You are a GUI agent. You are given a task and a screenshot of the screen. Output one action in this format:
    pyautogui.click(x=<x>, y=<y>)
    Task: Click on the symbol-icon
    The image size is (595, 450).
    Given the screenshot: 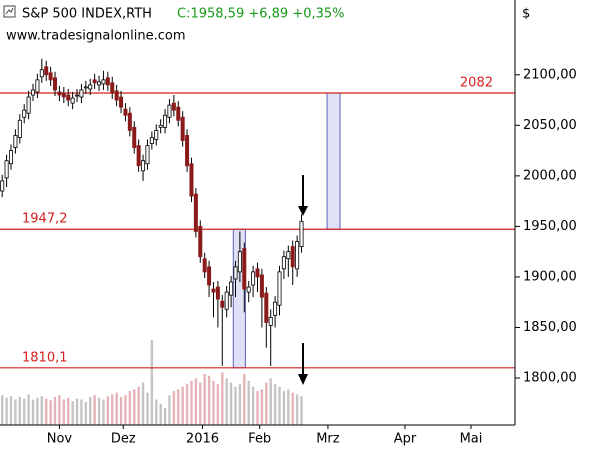 What is the action you would take?
    pyautogui.click(x=9, y=11)
    